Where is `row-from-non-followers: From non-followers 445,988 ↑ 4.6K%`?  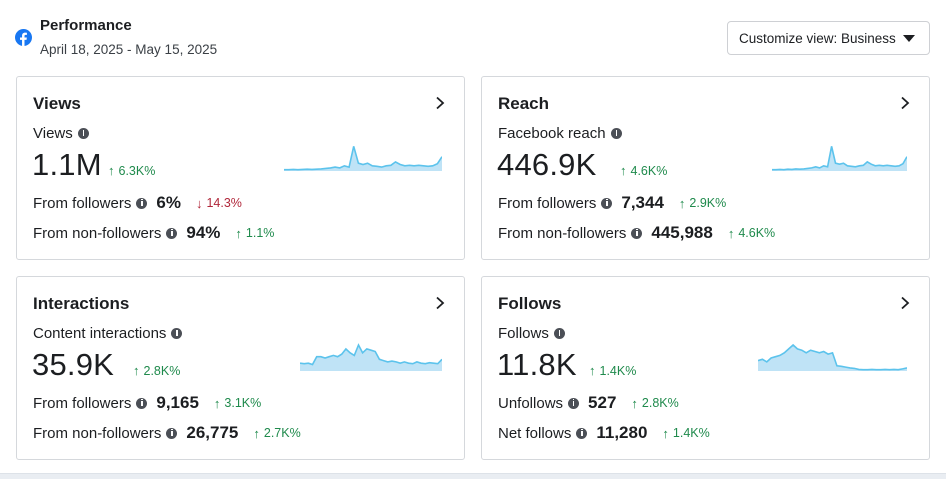 row-from-non-followers: From non-followers 445,988 ↑ 4.6K% is located at coordinates (636, 233).